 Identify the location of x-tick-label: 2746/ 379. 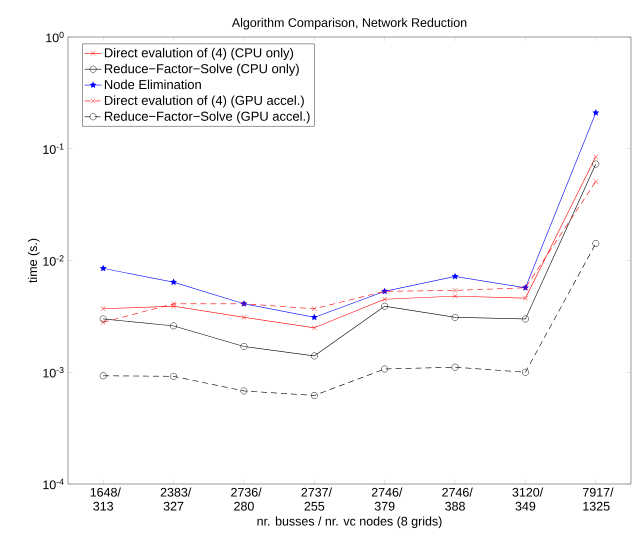
(387, 499).